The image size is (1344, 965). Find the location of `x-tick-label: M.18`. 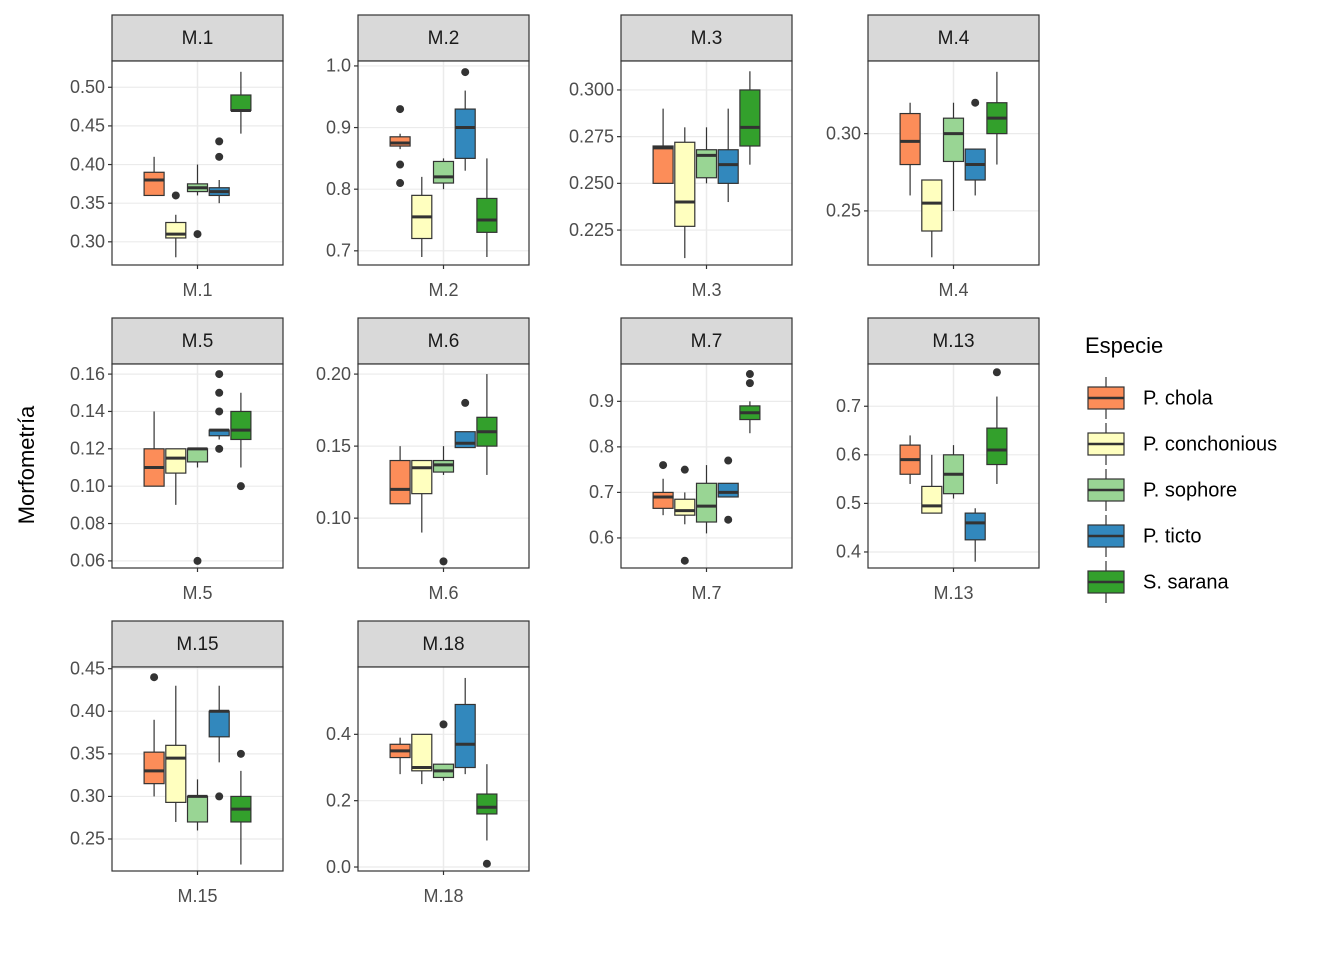

x-tick-label: M.18 is located at coordinates (443, 896).